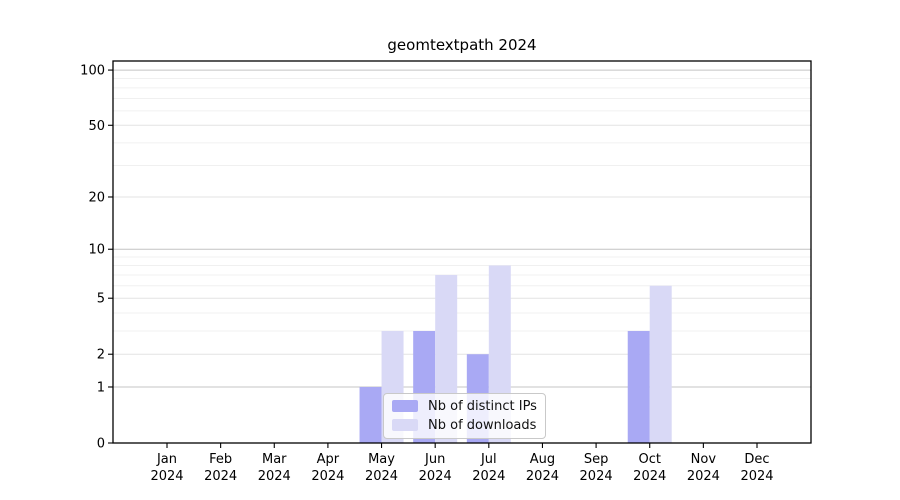 The image size is (900, 500). I want to click on chart-title: geomtextpath 2024, so click(462, 45).